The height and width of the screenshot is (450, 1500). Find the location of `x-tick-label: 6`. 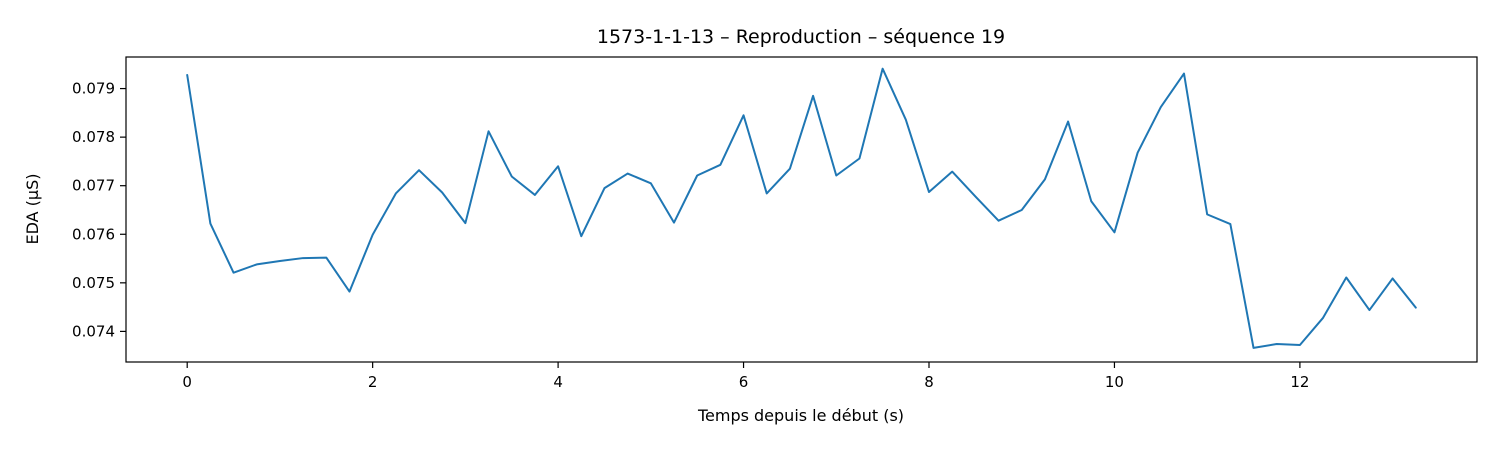

x-tick-label: 6 is located at coordinates (744, 382).